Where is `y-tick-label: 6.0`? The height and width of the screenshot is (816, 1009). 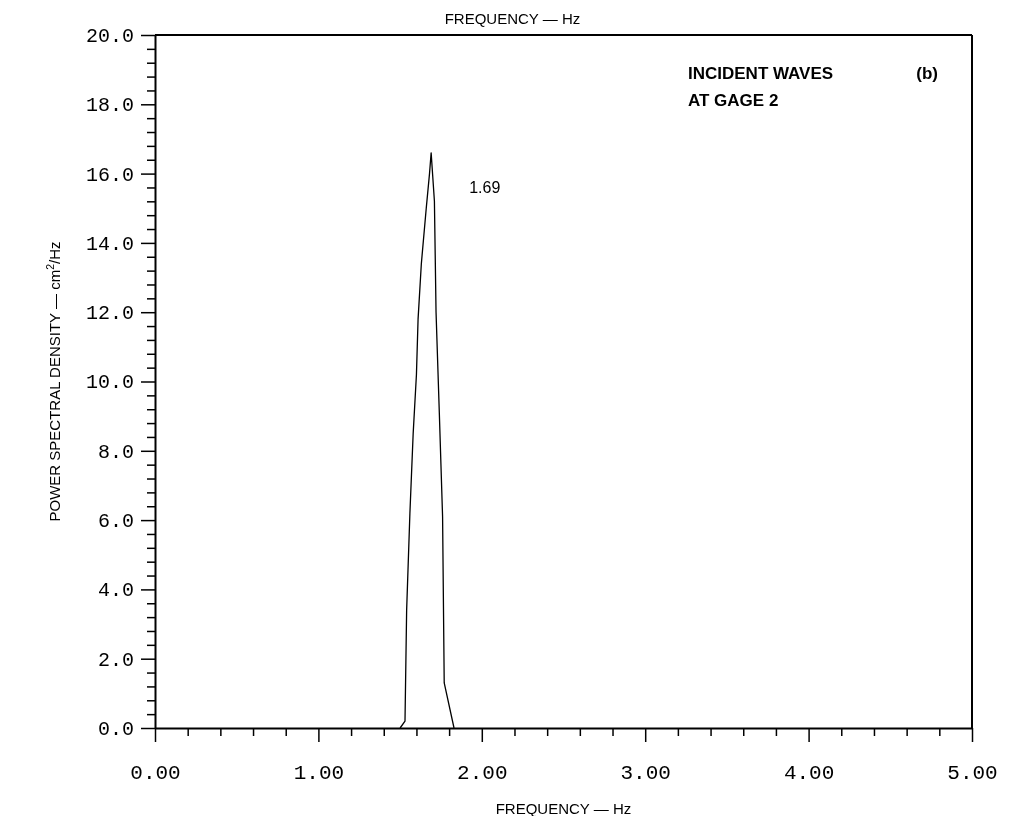
y-tick-label: 6.0 is located at coordinates (115, 521).